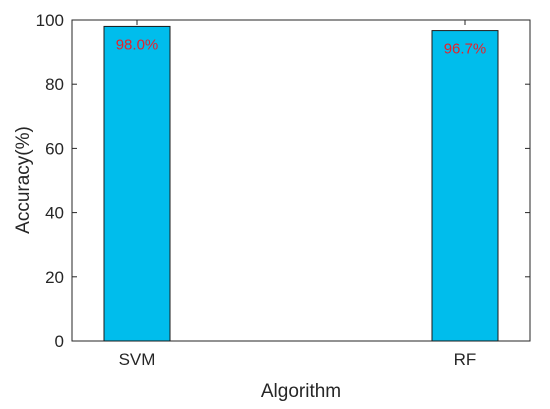 The height and width of the screenshot is (409, 550). Describe the element at coordinates (137, 44) in the screenshot. I see `data-label-svm: 98.0%` at that location.